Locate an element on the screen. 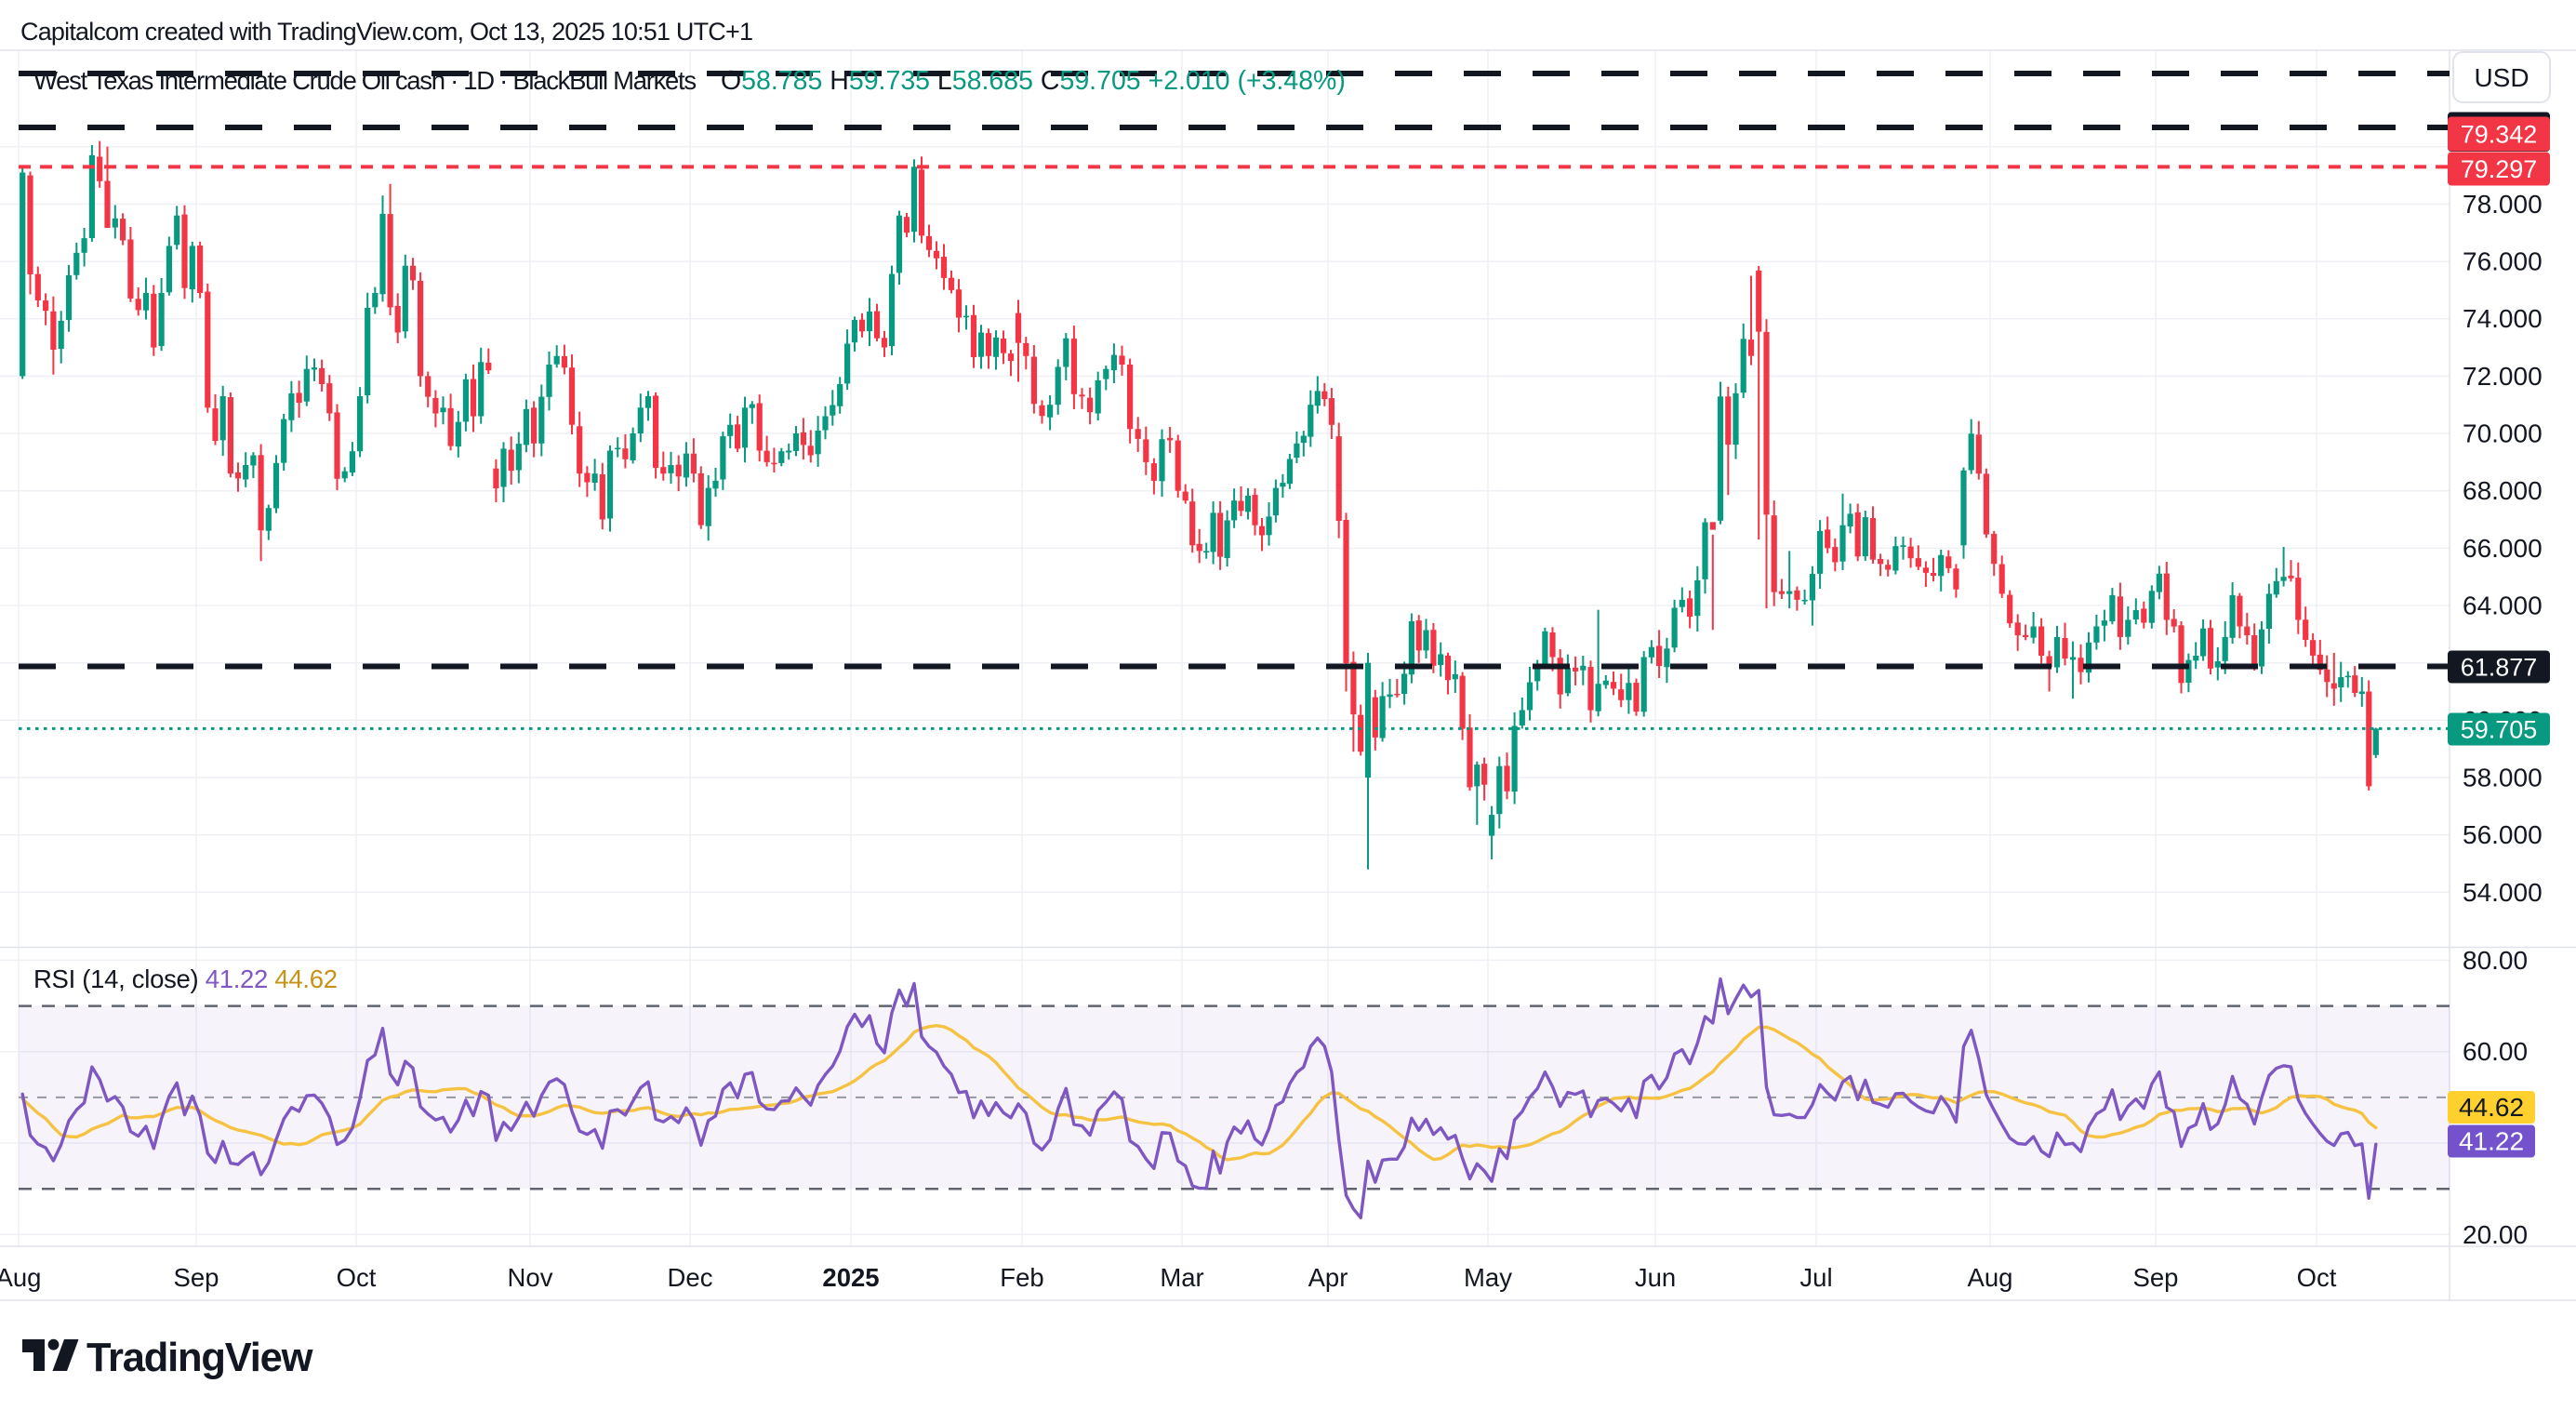  svg-text: May is located at coordinates (1488, 1277).